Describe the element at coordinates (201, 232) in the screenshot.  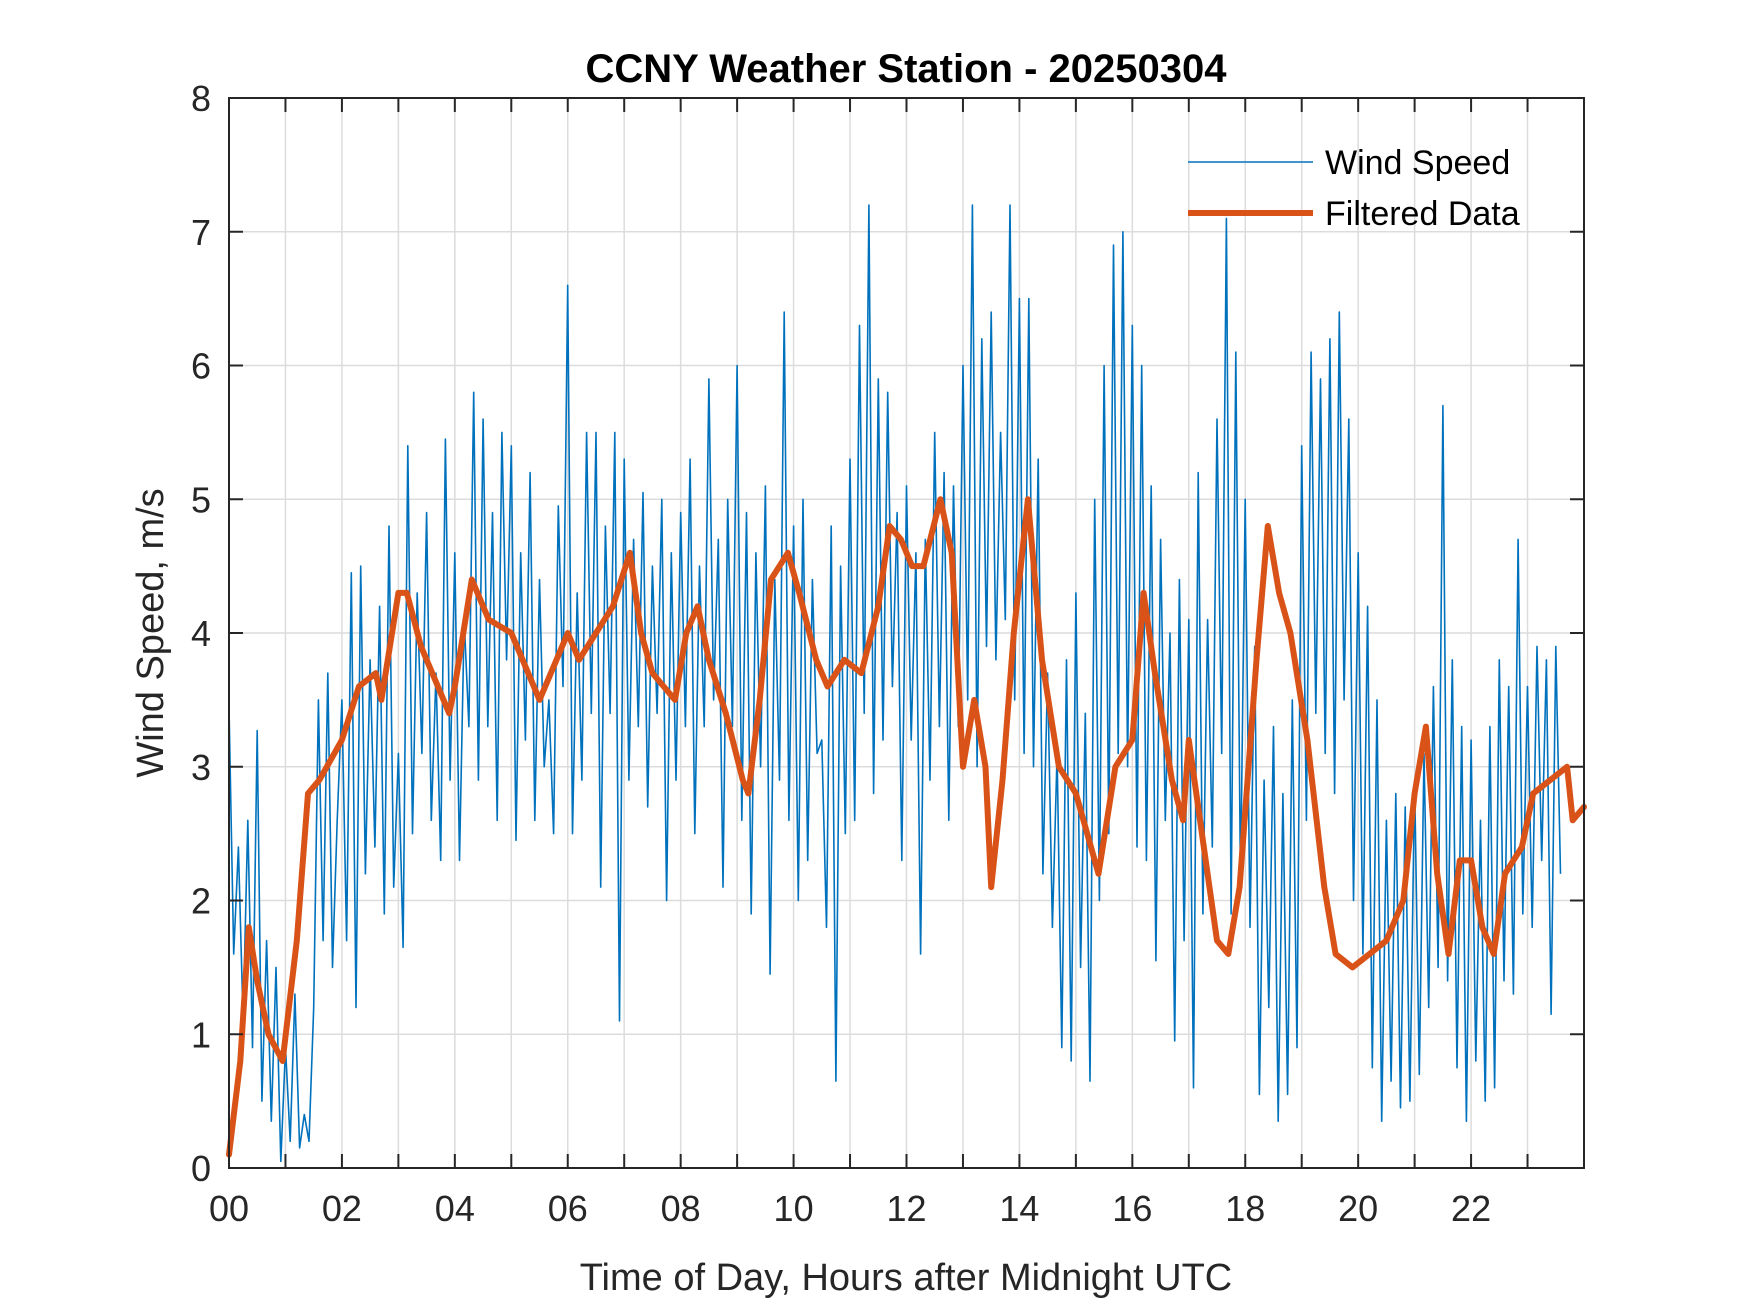
I see `y-tick-label: 7` at that location.